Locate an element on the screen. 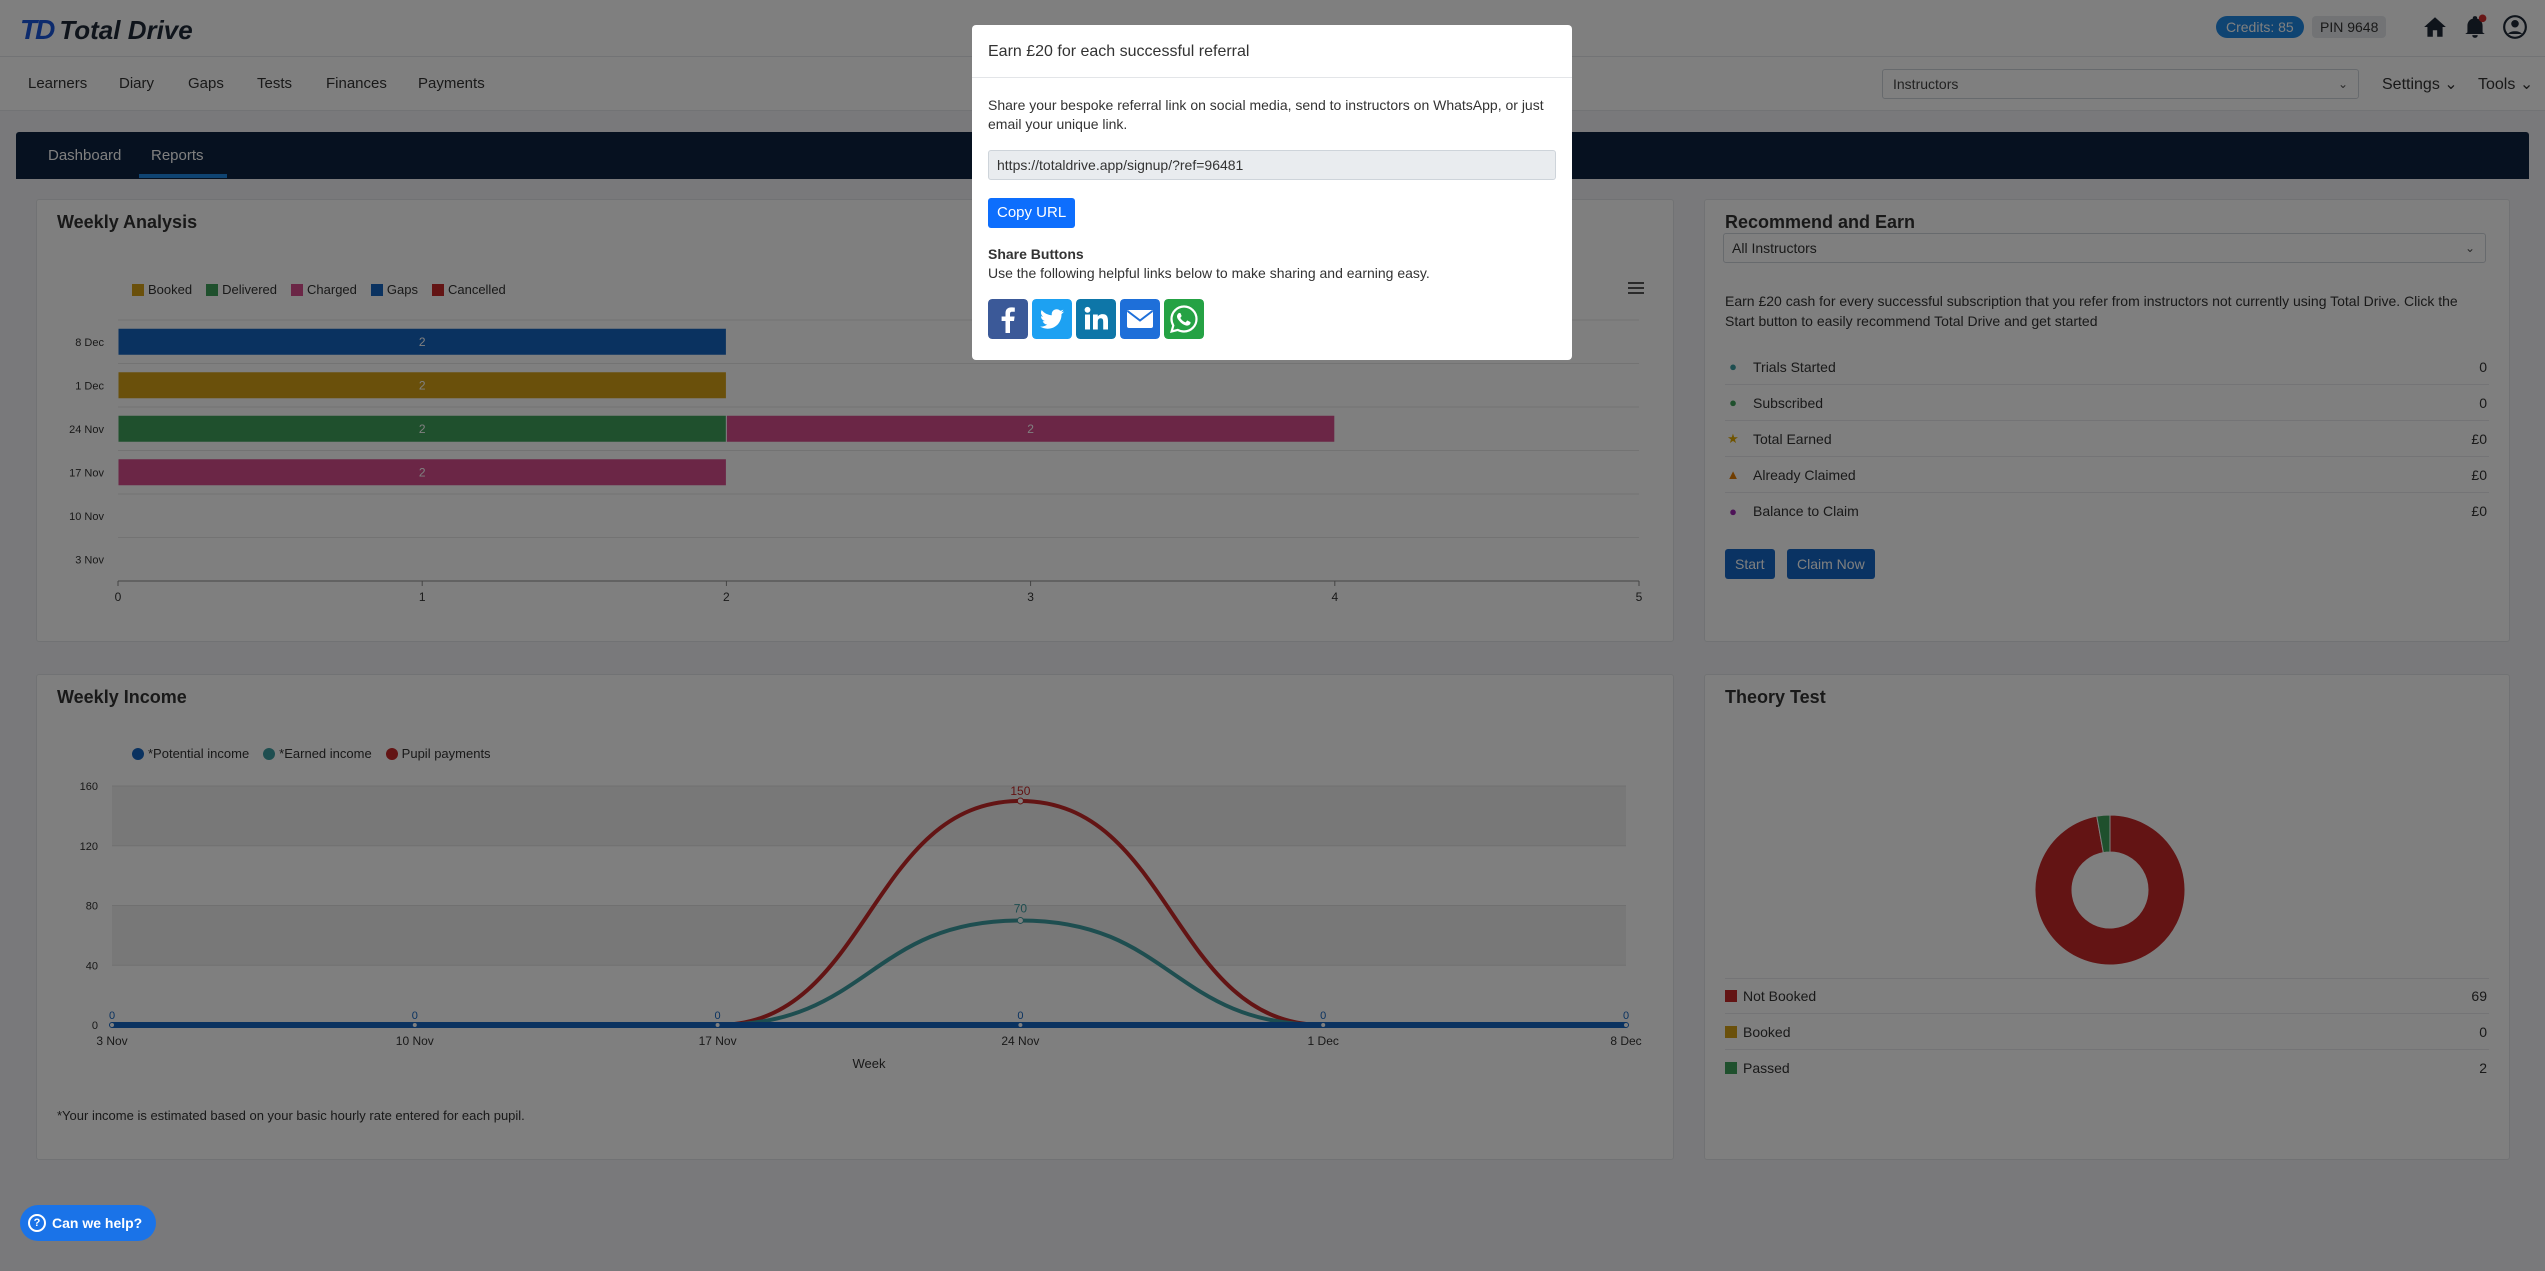 This screenshot has height=1271, width=2545. whatsapp-icon is located at coordinates (1184, 319).